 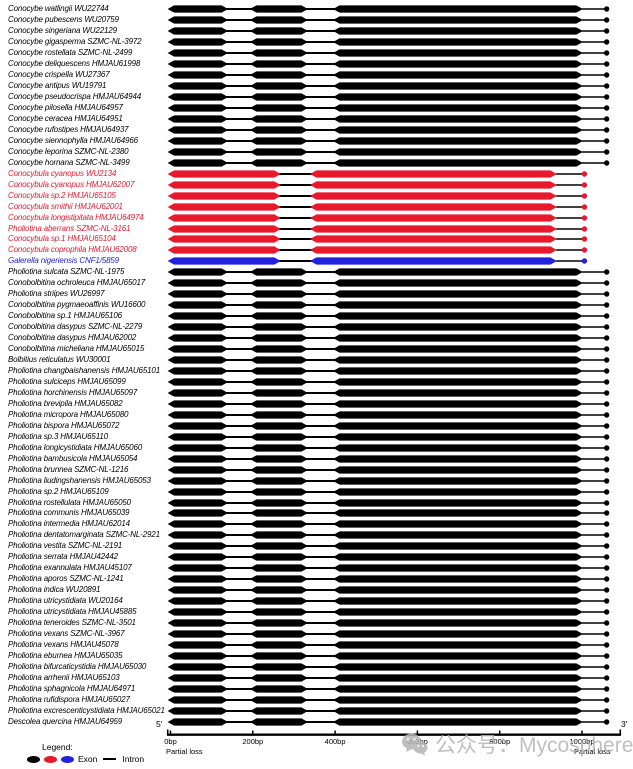 I want to click on species-label: Conocybe pseudocrispa HMJAU64944, so click(x=75, y=96).